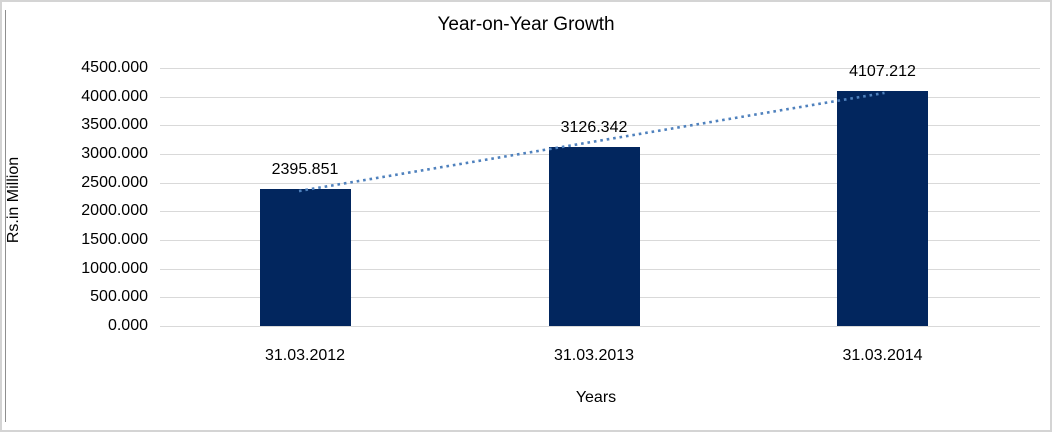 The height and width of the screenshot is (432, 1052). Describe the element at coordinates (119, 297) in the screenshot. I see `y-axis-tick-label: 500.000` at that location.